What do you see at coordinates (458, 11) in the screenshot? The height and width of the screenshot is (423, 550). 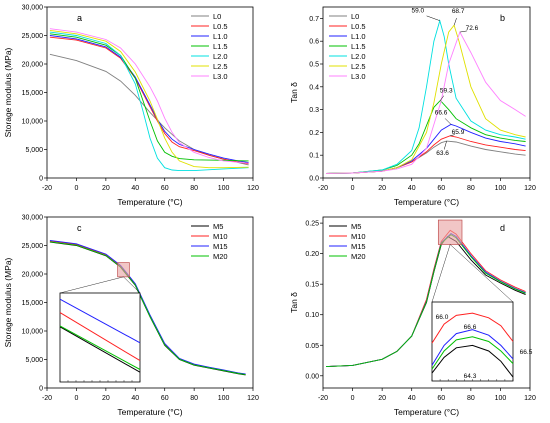 I see `peak-label: 68.7` at bounding box center [458, 11].